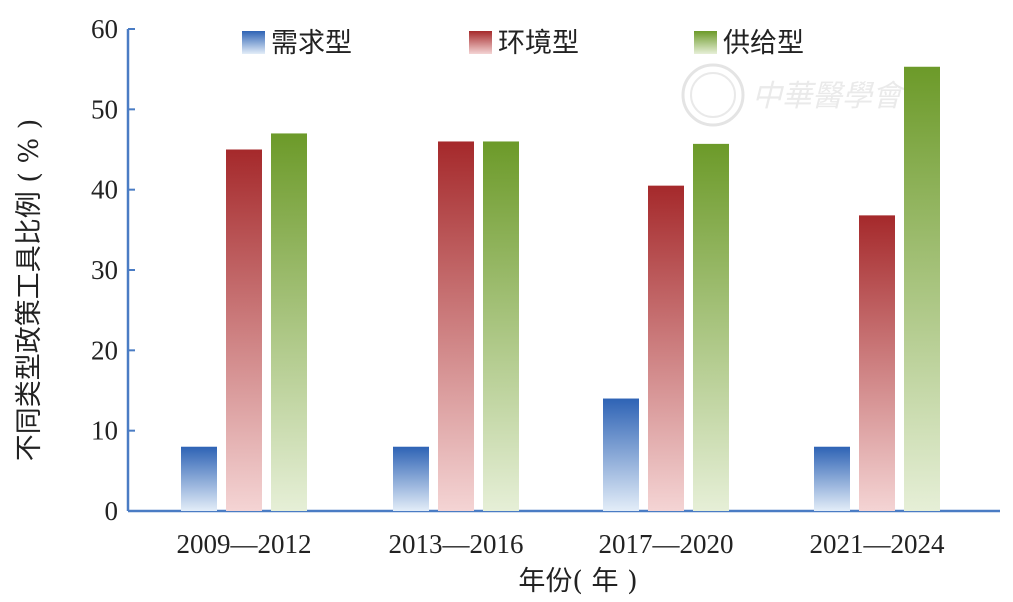 The height and width of the screenshot is (602, 1013). What do you see at coordinates (104, 431) in the screenshot?
I see `y-tick-label: 10` at bounding box center [104, 431].